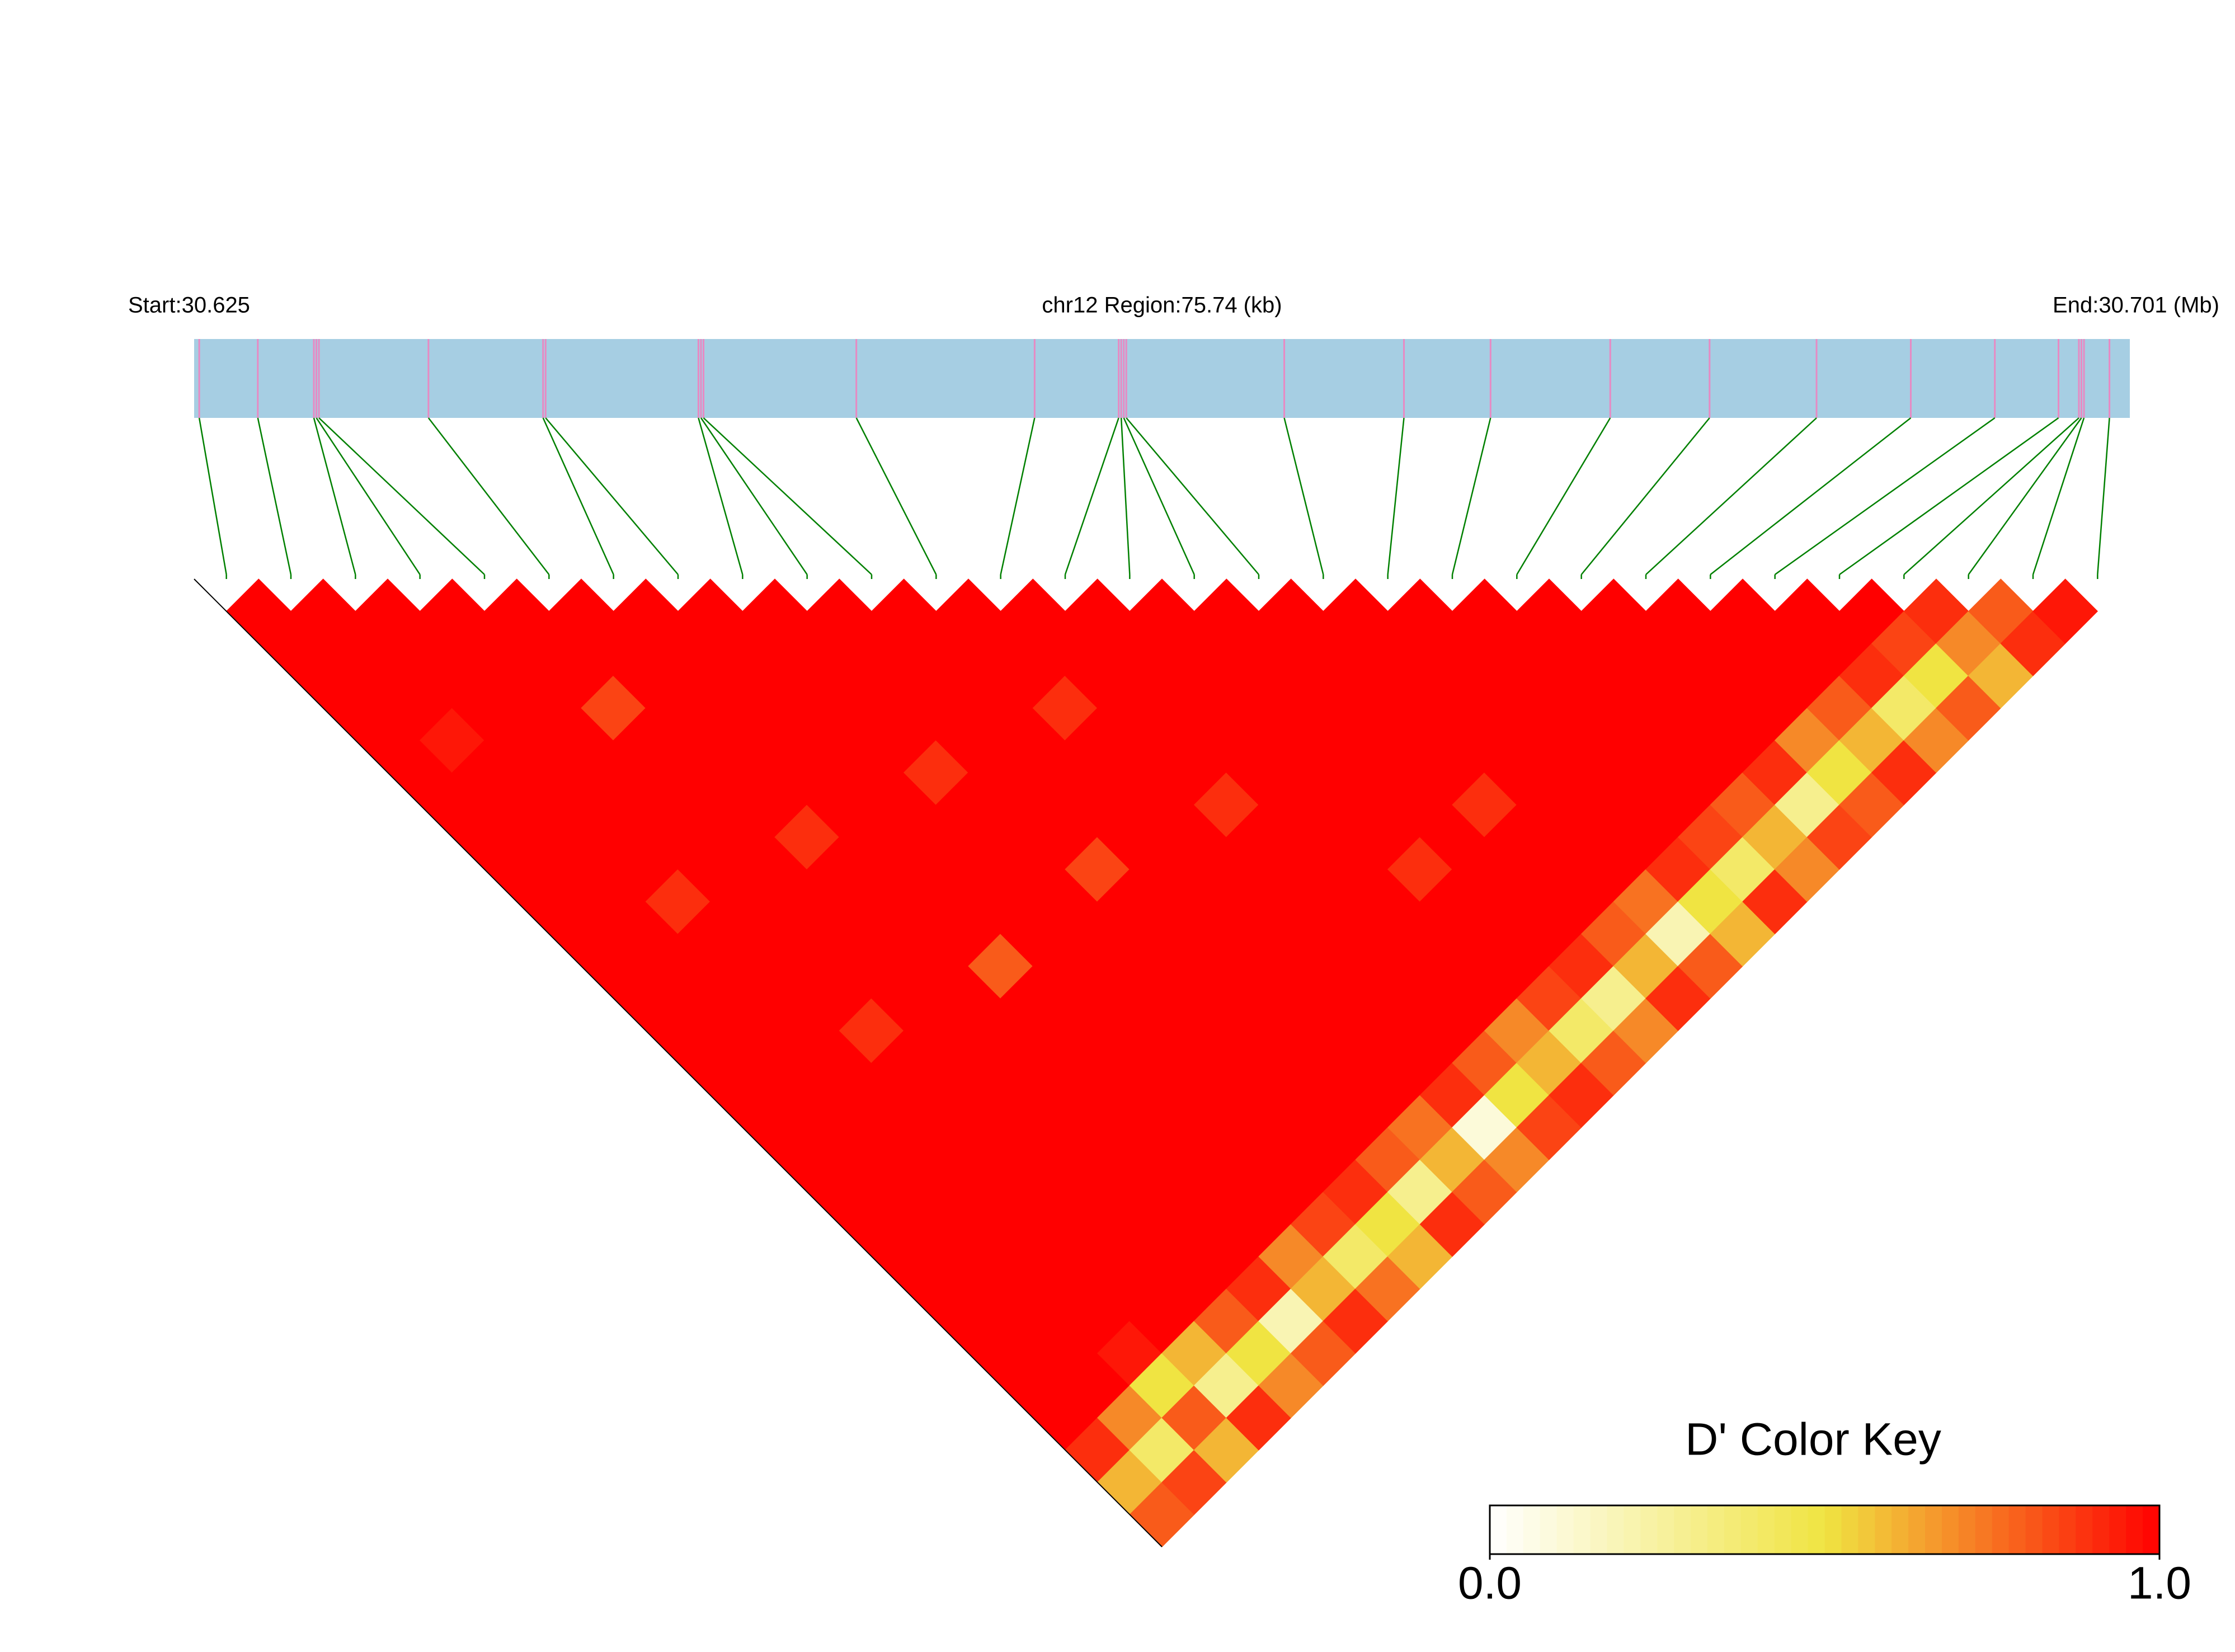 The image size is (2235, 1652). What do you see at coordinates (1490, 1584) in the screenshot?
I see `color-key-label: 0.0` at bounding box center [1490, 1584].